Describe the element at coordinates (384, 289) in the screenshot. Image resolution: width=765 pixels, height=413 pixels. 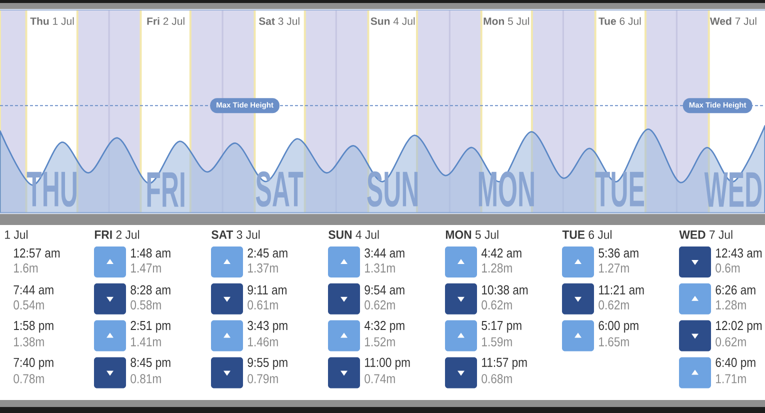
I see `text: 9:54 am` at that location.